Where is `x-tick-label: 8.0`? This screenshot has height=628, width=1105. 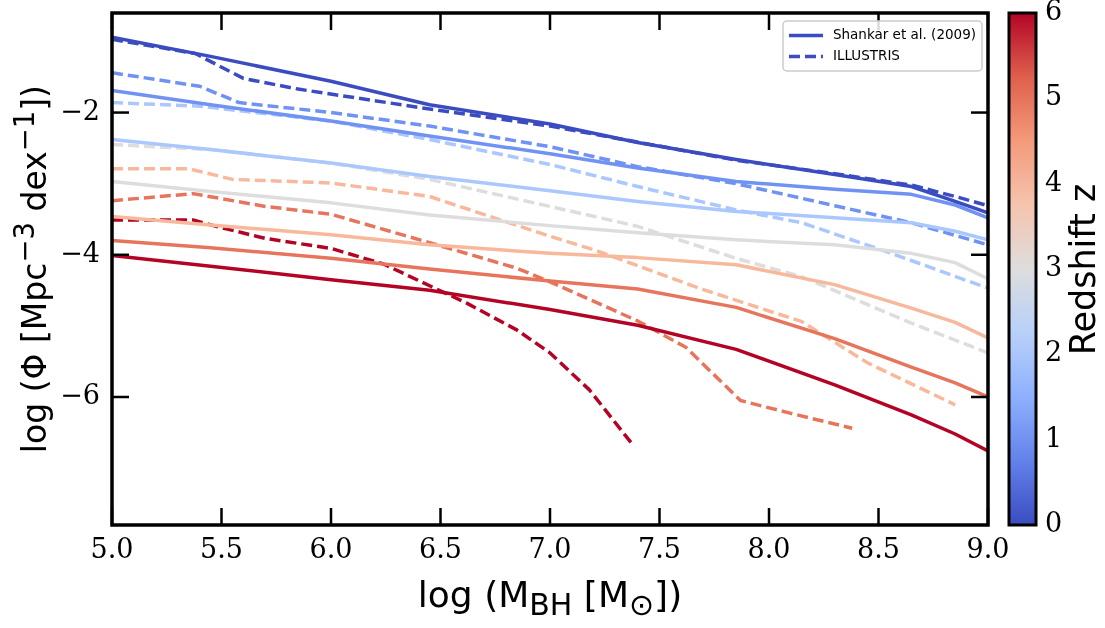 x-tick-label: 8.0 is located at coordinates (769, 549).